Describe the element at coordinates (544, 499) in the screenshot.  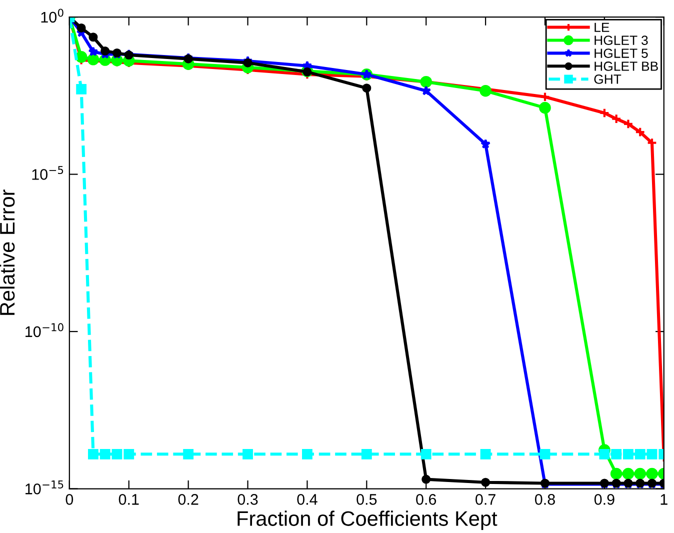
I see `x-tick-label: 0.8` at that location.